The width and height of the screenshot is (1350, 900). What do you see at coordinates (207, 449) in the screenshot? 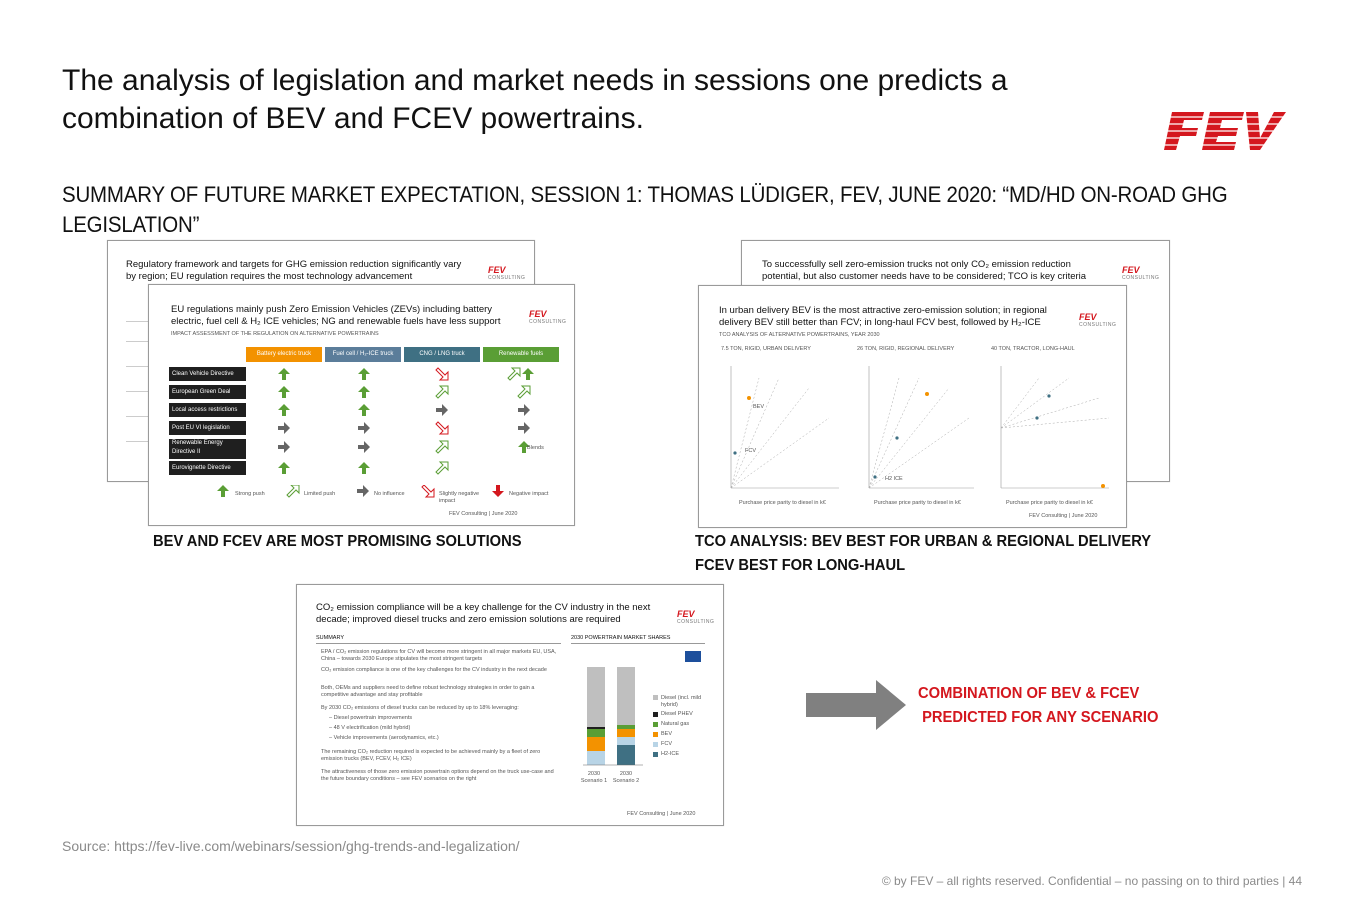
I see `row-label: Renewable Energy Directive II` at bounding box center [207, 449].